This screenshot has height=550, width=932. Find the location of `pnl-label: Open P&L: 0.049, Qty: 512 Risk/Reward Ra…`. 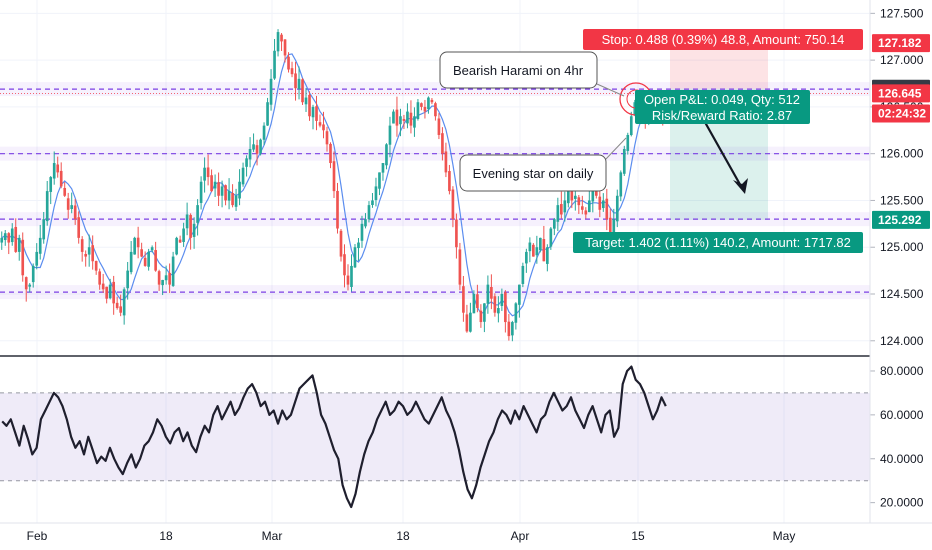

pnl-label: Open P&L: 0.049, Qty: 512 Risk/Reward Ra… is located at coordinates (722, 107).